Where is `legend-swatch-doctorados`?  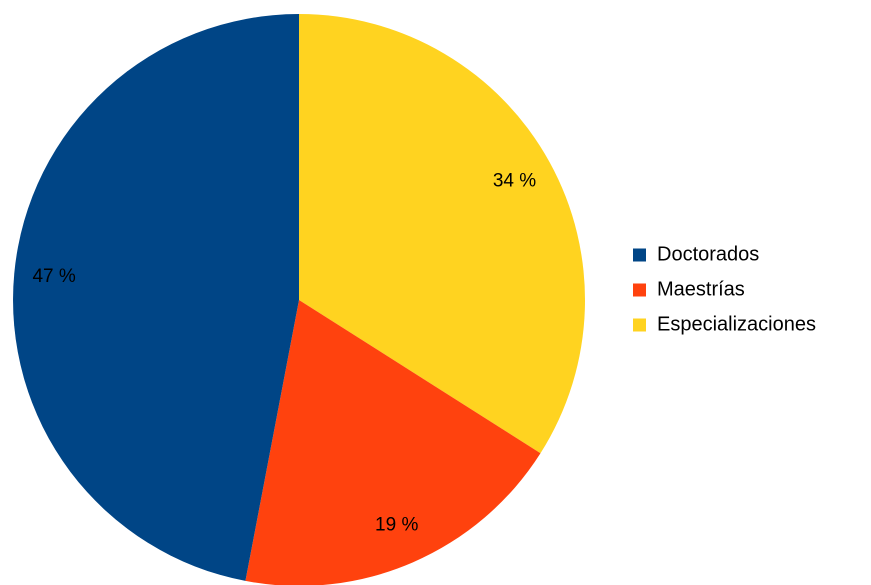 legend-swatch-doctorados is located at coordinates (639, 255).